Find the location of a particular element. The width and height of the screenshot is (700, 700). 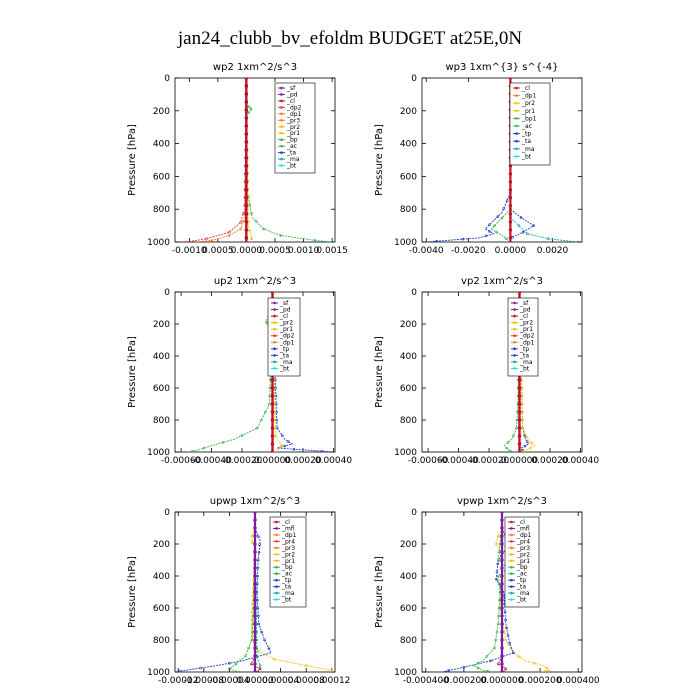

x-tick-label: -0.00008 is located at coordinates (204, 681).